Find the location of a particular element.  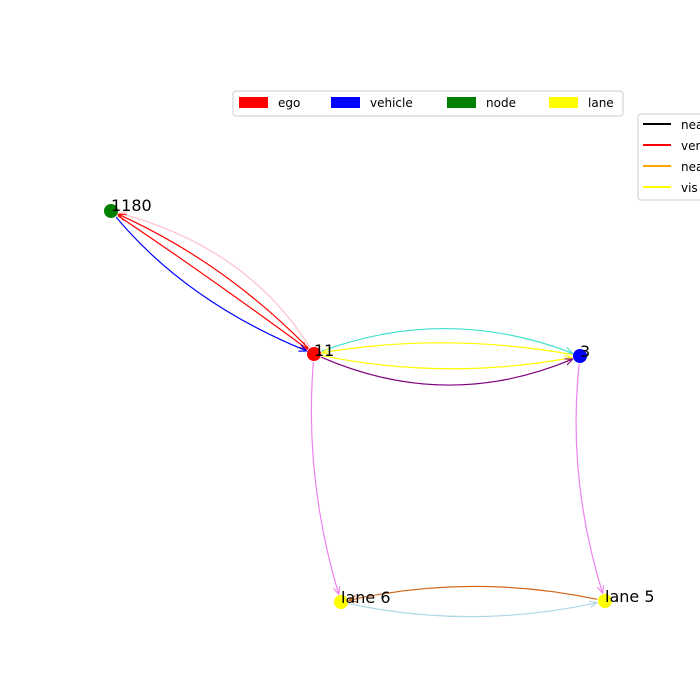

legend-label-ego: ego is located at coordinates (289, 103).